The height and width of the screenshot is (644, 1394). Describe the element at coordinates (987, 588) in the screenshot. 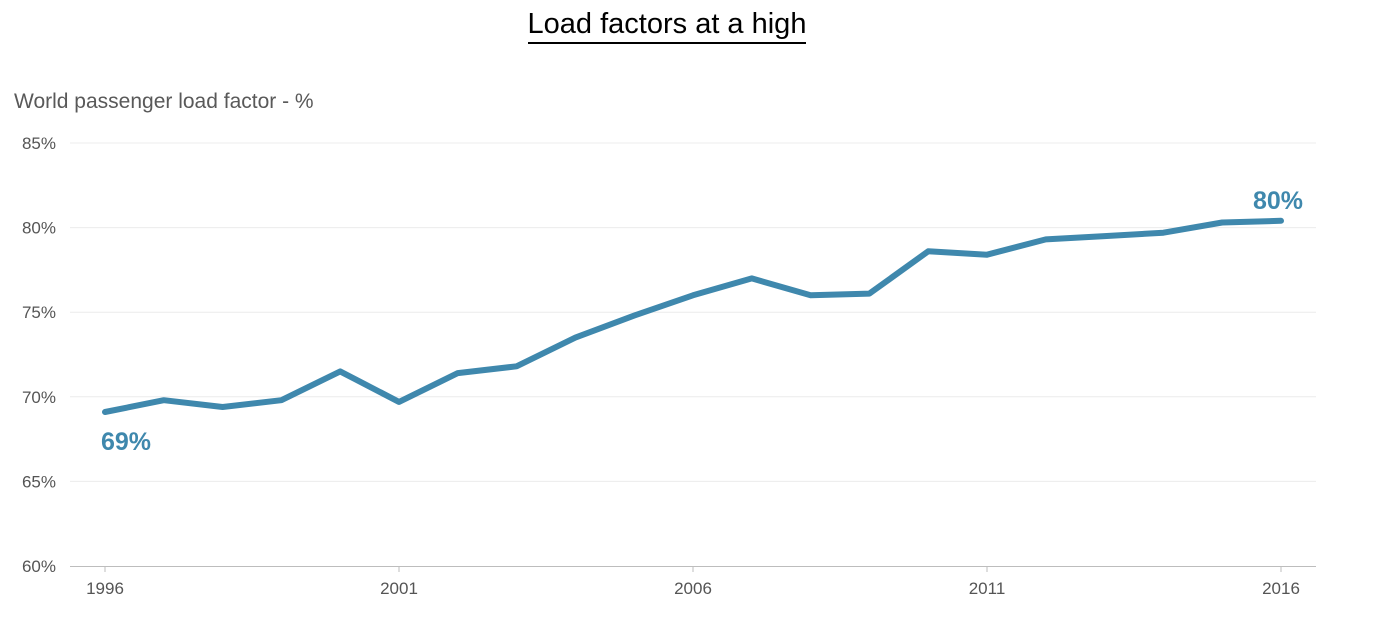

I see `x-tick-label: 2011` at that location.